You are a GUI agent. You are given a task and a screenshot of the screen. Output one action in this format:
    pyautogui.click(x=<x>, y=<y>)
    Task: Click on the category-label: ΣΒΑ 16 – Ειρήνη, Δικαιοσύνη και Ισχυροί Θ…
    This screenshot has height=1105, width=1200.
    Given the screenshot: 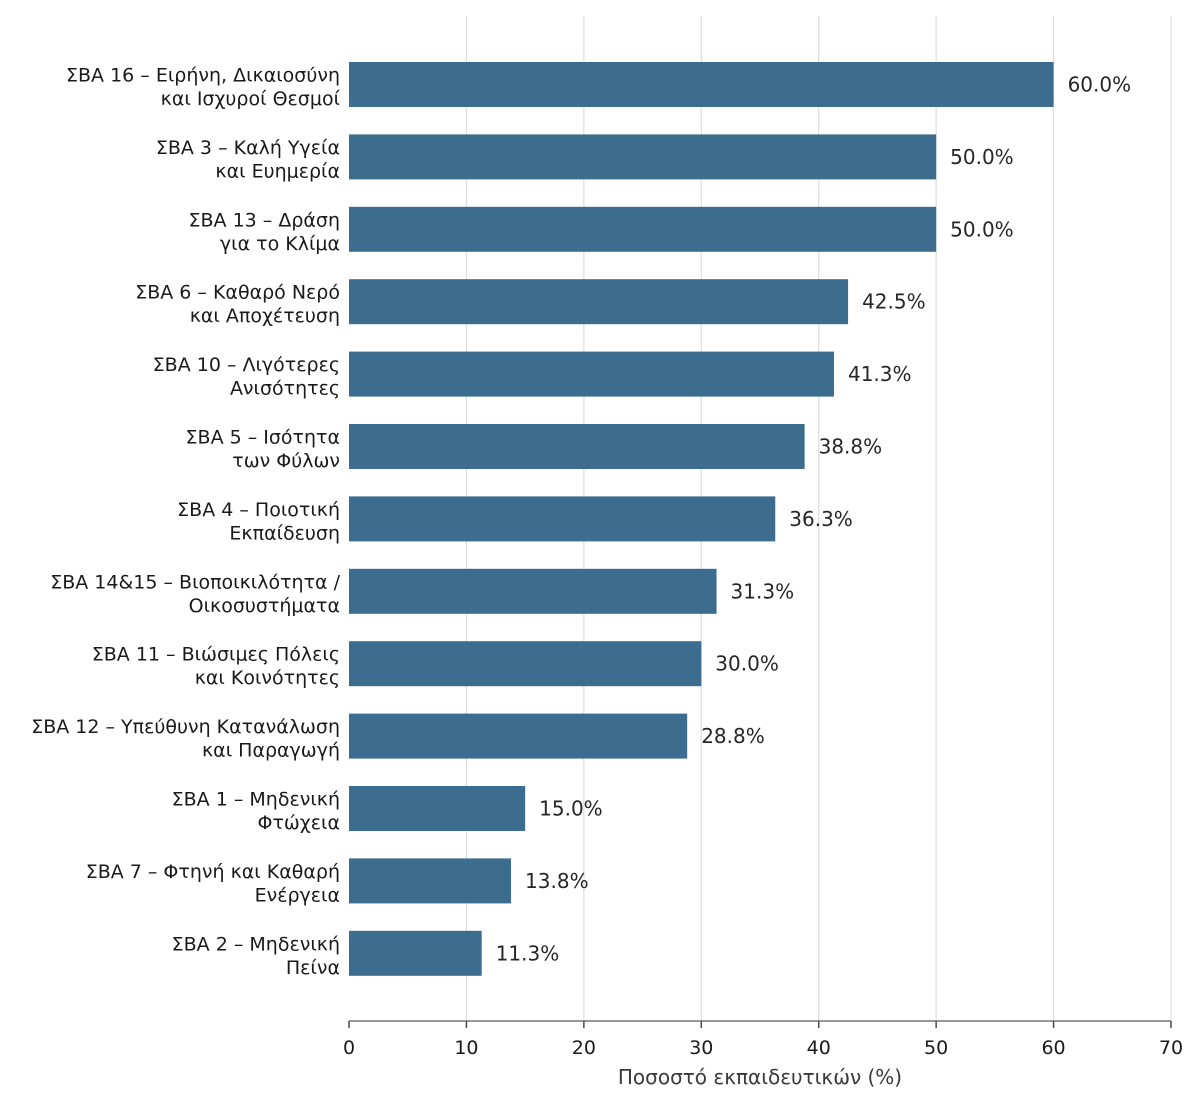 What is the action you would take?
    pyautogui.click(x=203, y=88)
    